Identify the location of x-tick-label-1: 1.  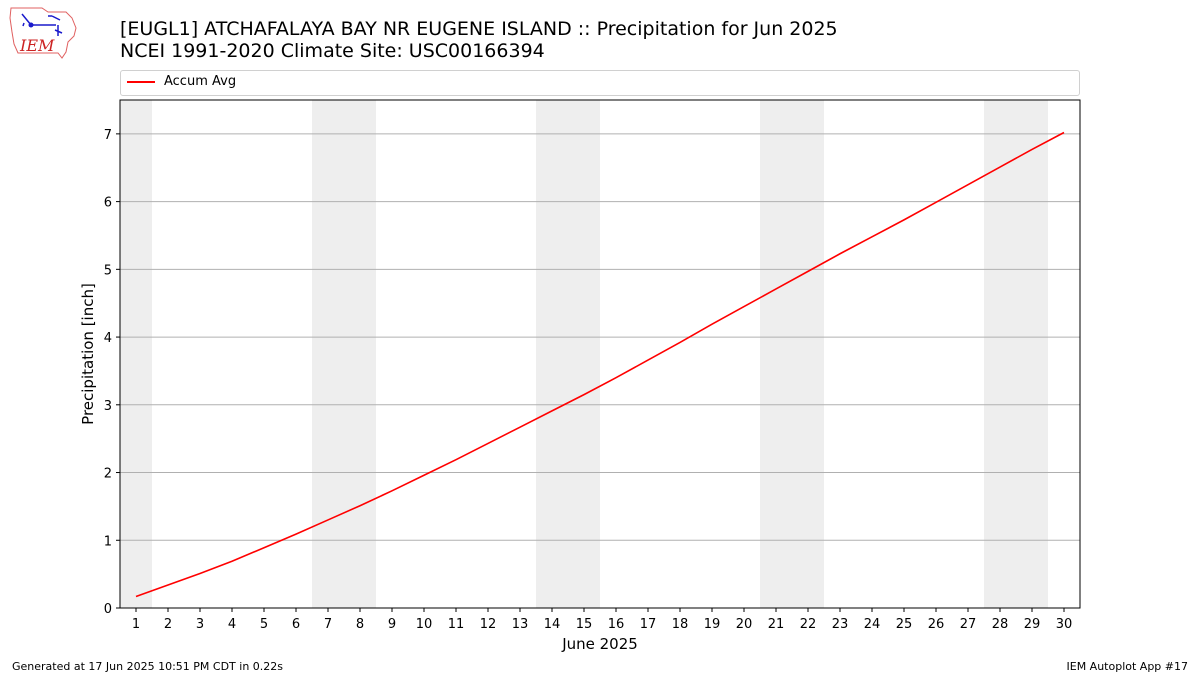
(136, 624).